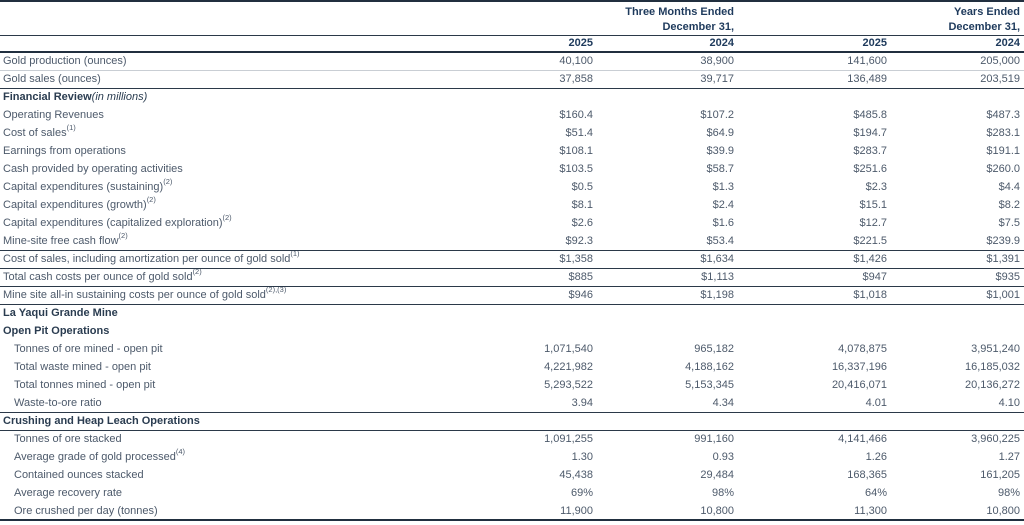 The image size is (1024, 525). I want to click on cell-value: 45,438, so click(576, 475).